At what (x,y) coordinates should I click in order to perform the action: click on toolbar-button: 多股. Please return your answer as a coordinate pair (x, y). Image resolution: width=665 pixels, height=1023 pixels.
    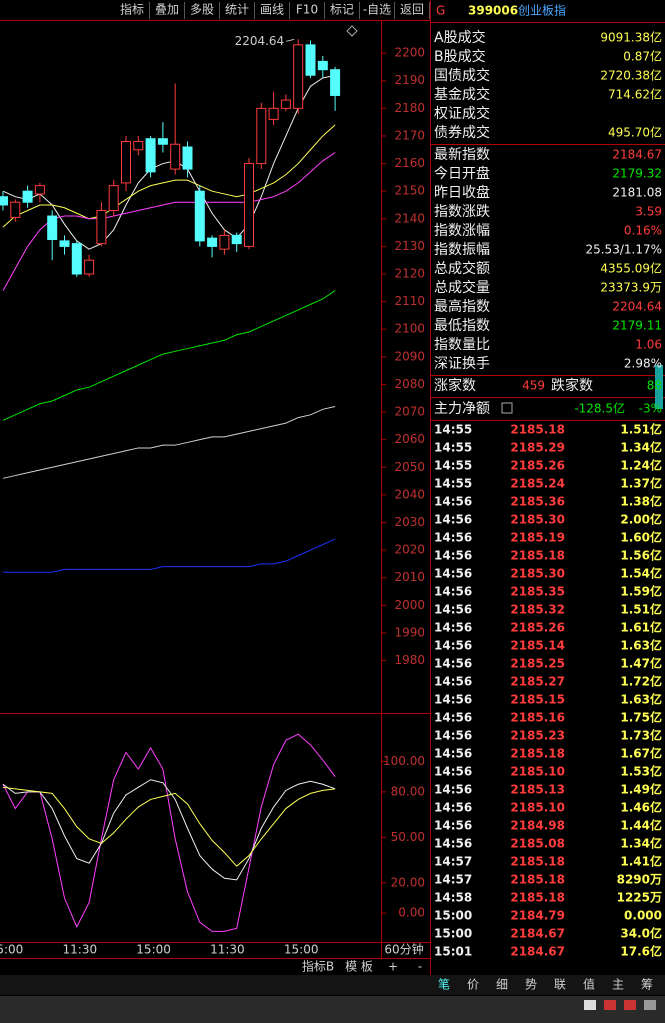
    Looking at the image, I should click on (202, 10).